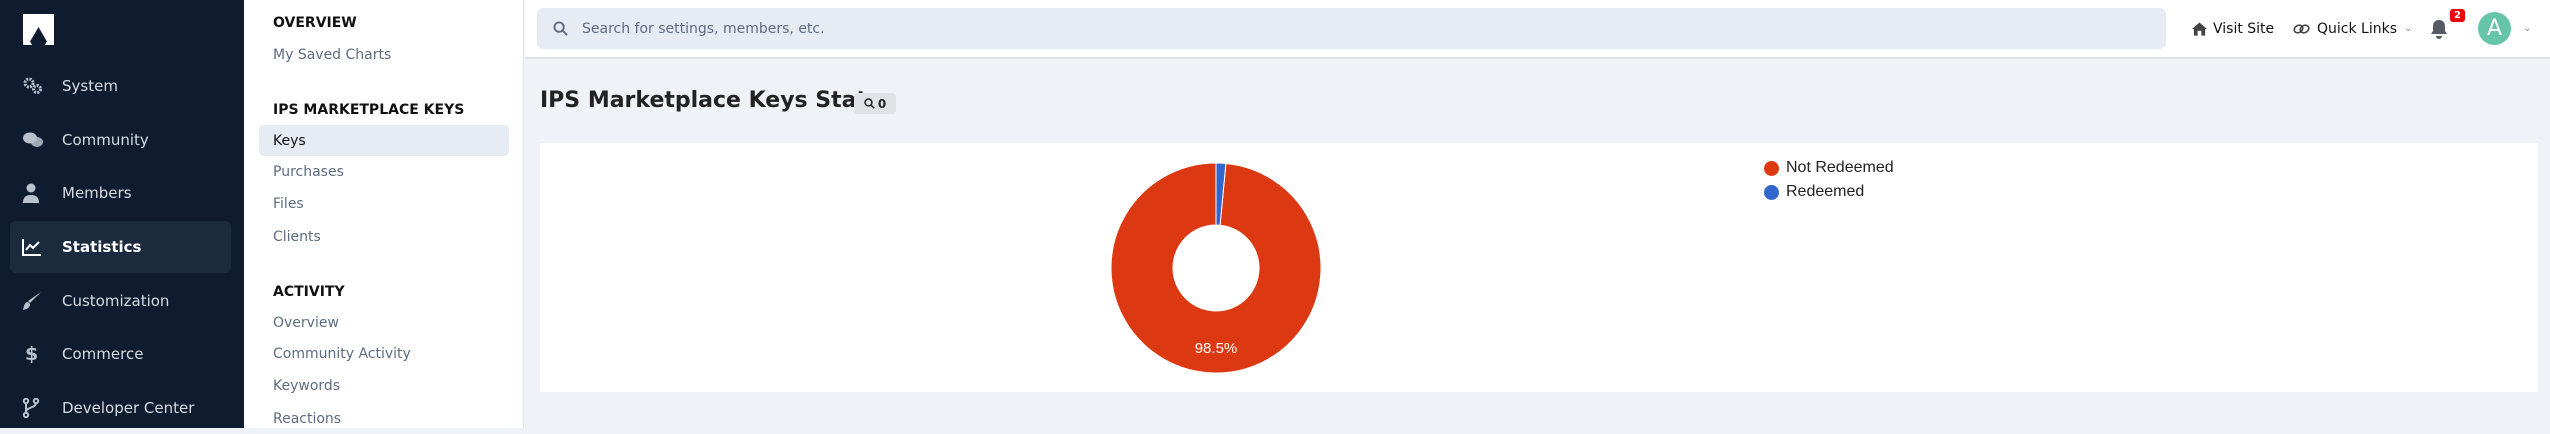  I want to click on subnav-heading: ACTIVITY, so click(309, 292).